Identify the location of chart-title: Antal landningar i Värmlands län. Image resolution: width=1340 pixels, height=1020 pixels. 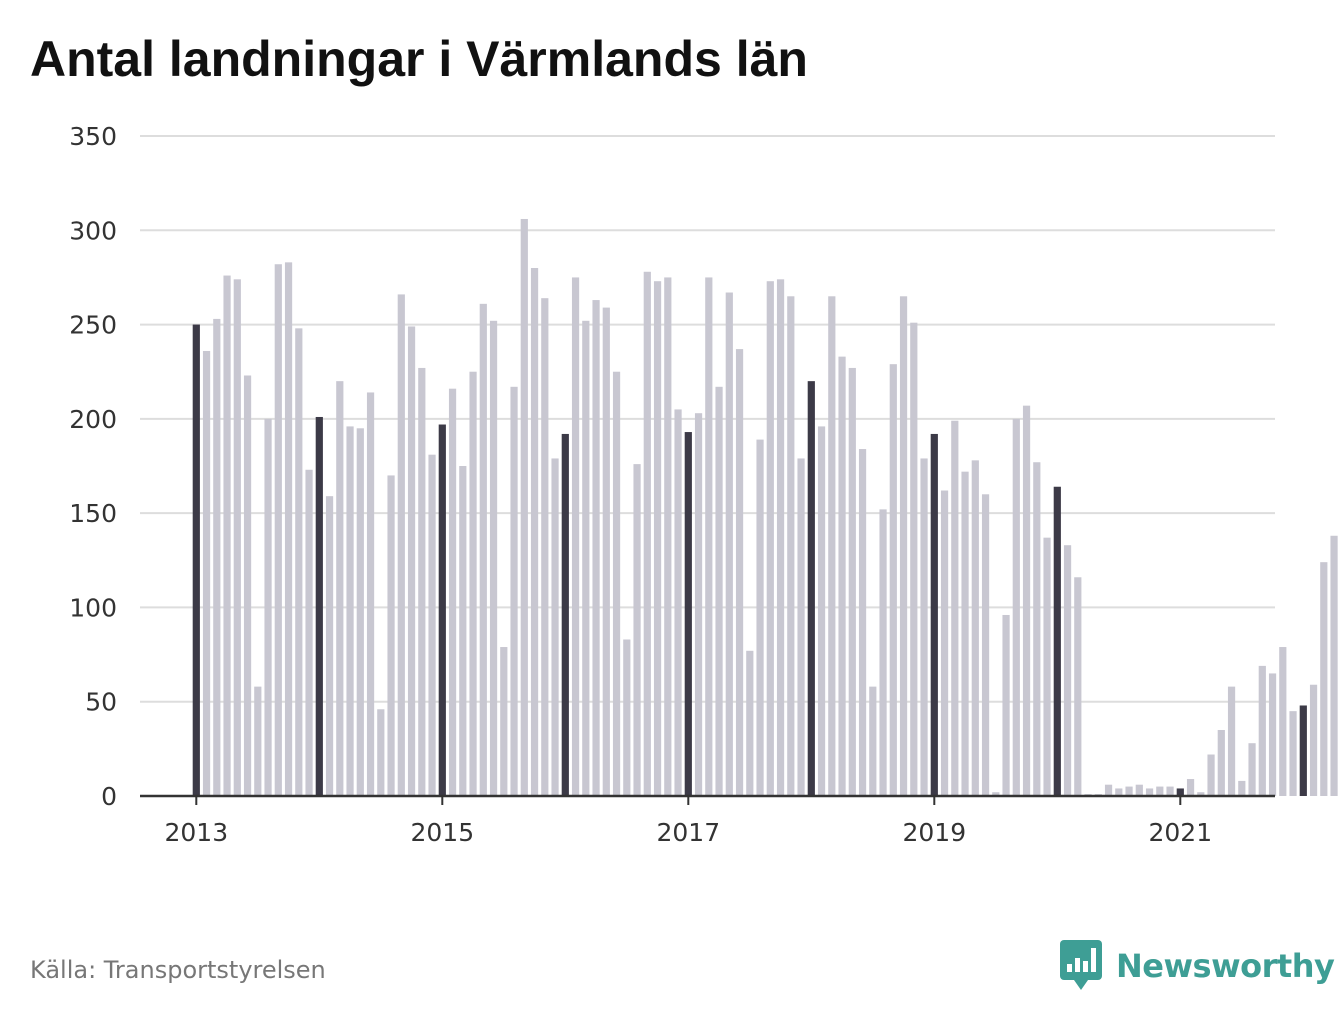
(419, 59).